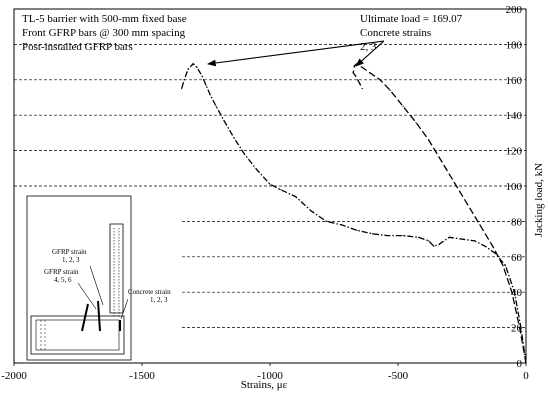  What do you see at coordinates (539, 200) in the screenshot?
I see `y-axis-title: Jacking load, kN` at bounding box center [539, 200].